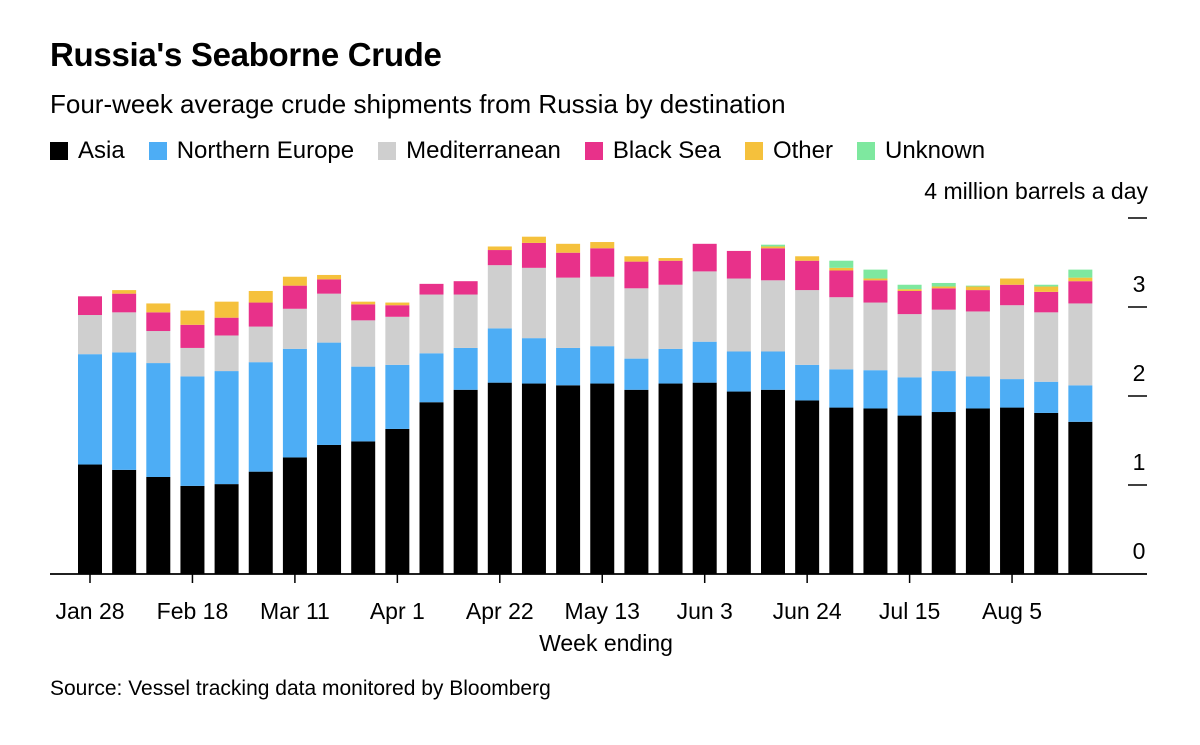 This screenshot has height=745, width=1200. Describe the element at coordinates (1139, 373) in the screenshot. I see `y-tick-label-2: 2` at that location.